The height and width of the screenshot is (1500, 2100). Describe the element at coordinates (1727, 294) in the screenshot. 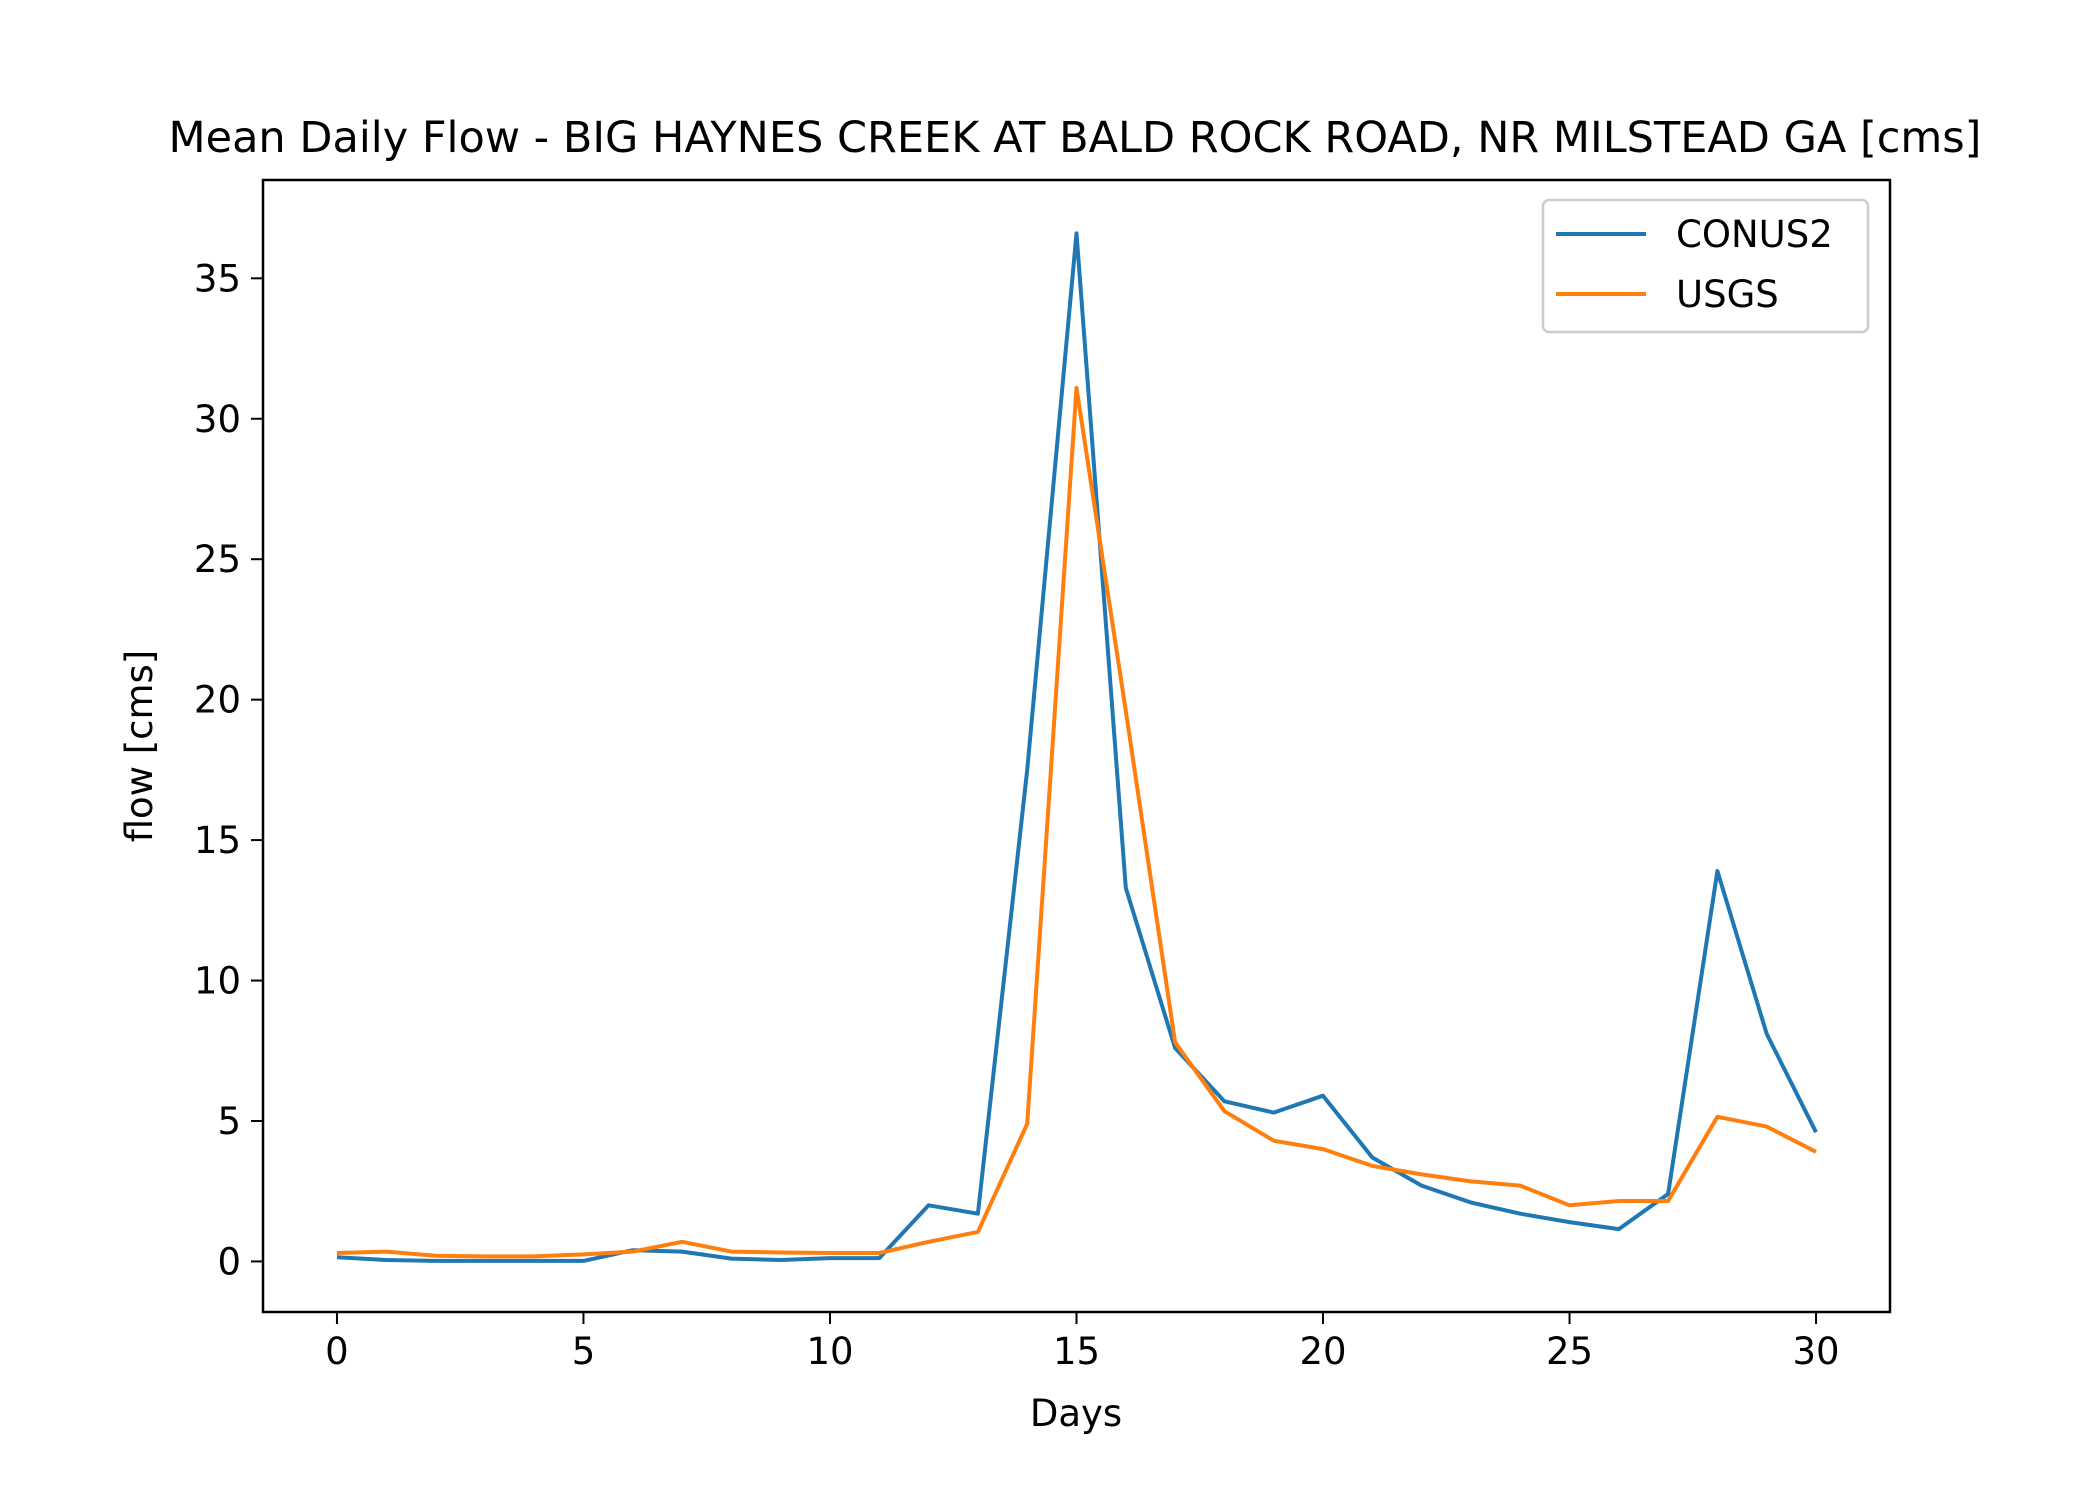

I see `legend-label-usgs: USGS` at that location.